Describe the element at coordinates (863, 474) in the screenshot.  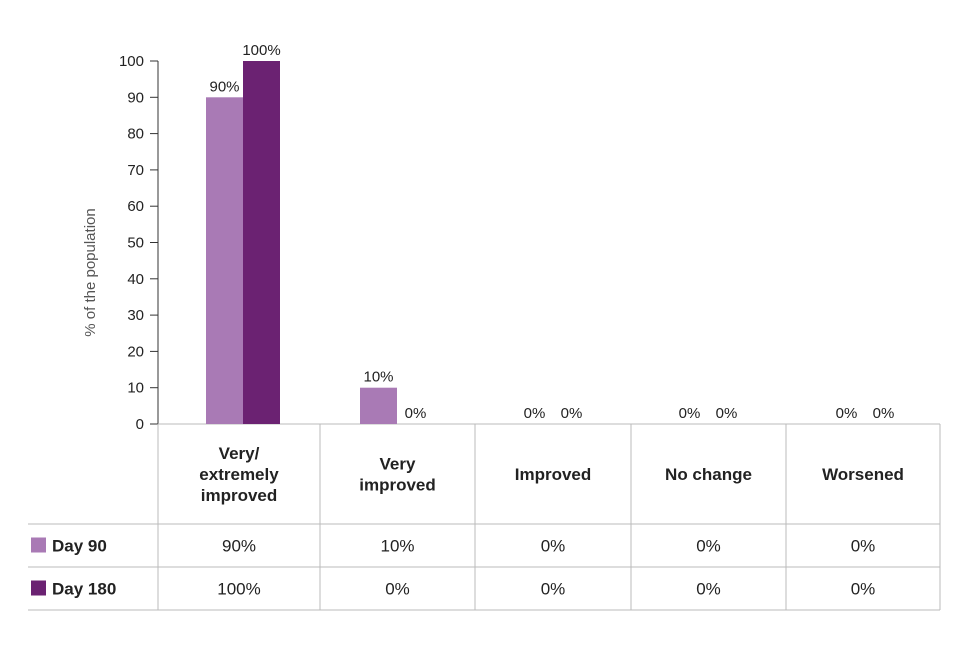
I see `category-label: Worsened` at that location.